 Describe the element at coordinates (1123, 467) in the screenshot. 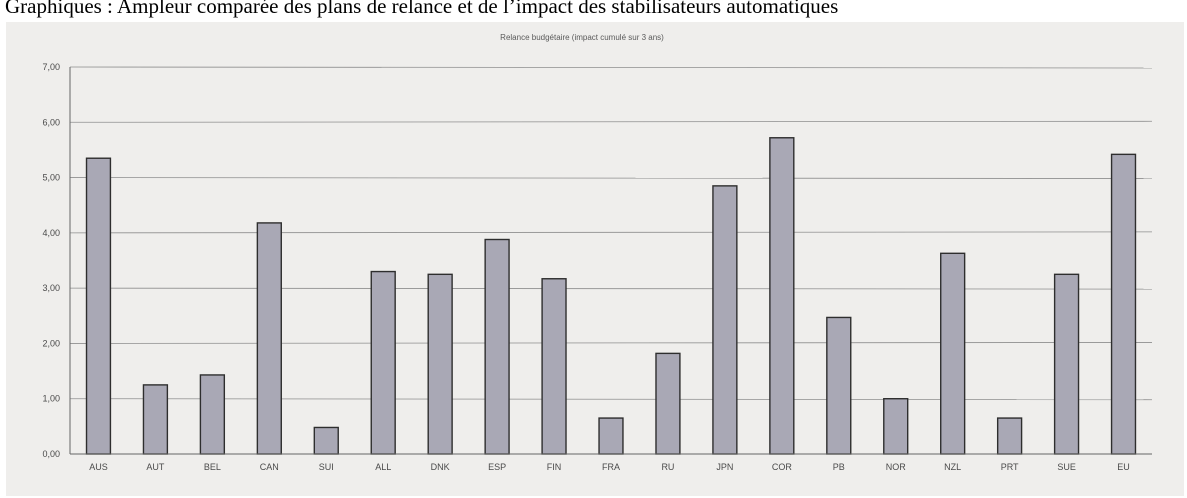

I see `x-tick-label-eu: EU` at that location.